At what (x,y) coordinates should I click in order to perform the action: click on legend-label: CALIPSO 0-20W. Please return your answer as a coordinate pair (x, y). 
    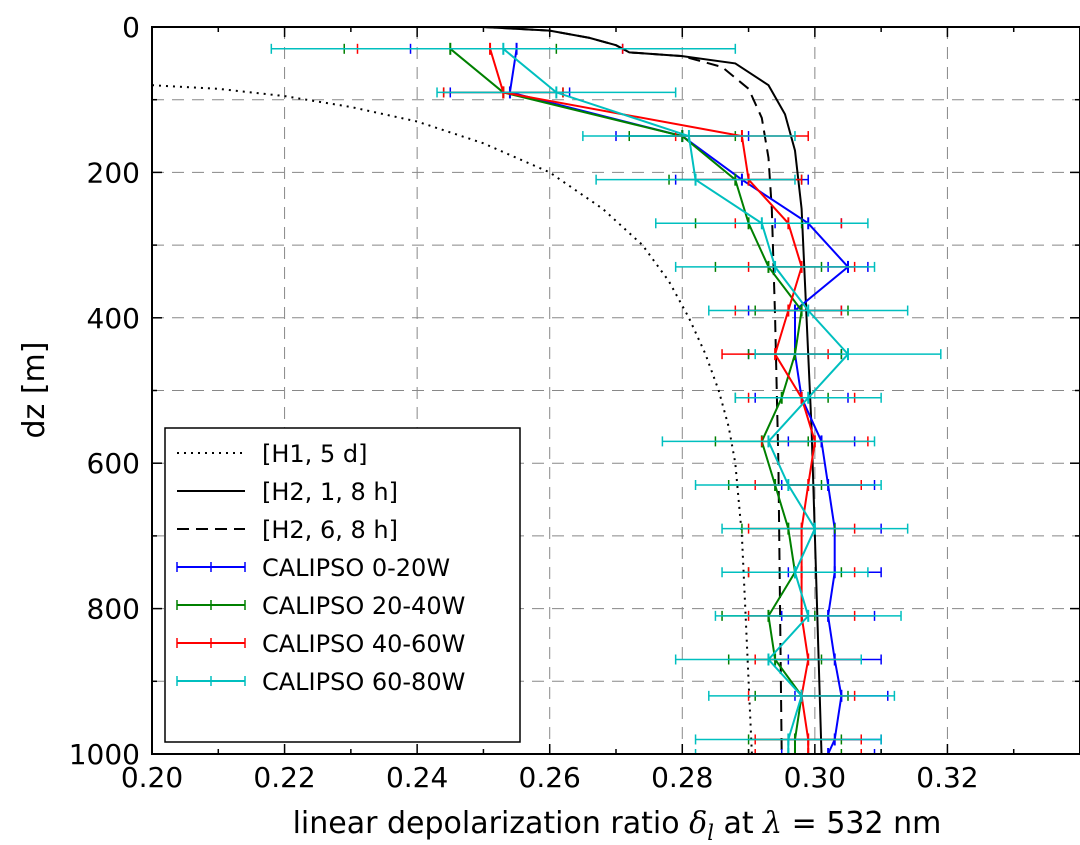
    Looking at the image, I should click on (356, 568).